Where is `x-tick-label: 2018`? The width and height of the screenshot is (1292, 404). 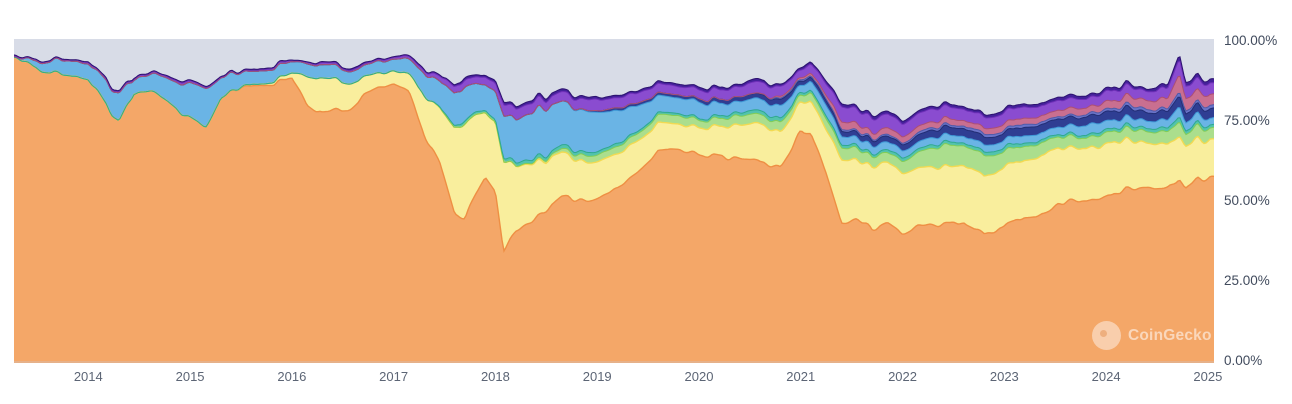
x-tick-label: 2018 is located at coordinates (495, 376).